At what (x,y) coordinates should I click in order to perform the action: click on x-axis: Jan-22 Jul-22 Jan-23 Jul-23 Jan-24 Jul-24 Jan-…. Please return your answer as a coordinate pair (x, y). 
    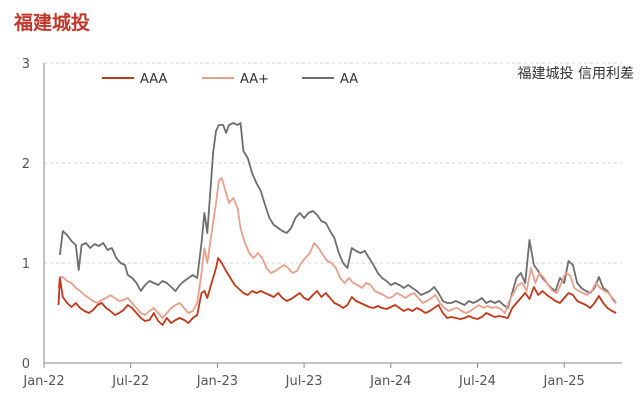
    Looking at the image, I should click on (303, 376).